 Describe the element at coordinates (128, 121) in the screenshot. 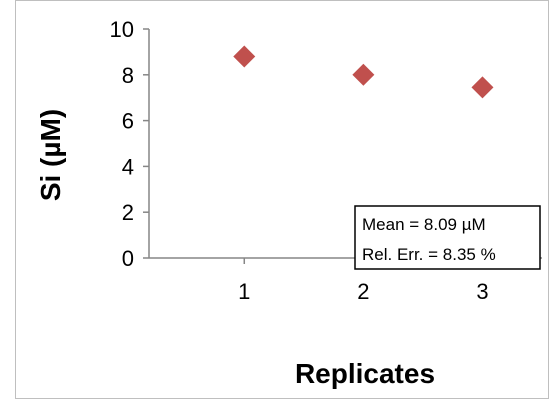

I see `y-tick-label: 6` at that location.